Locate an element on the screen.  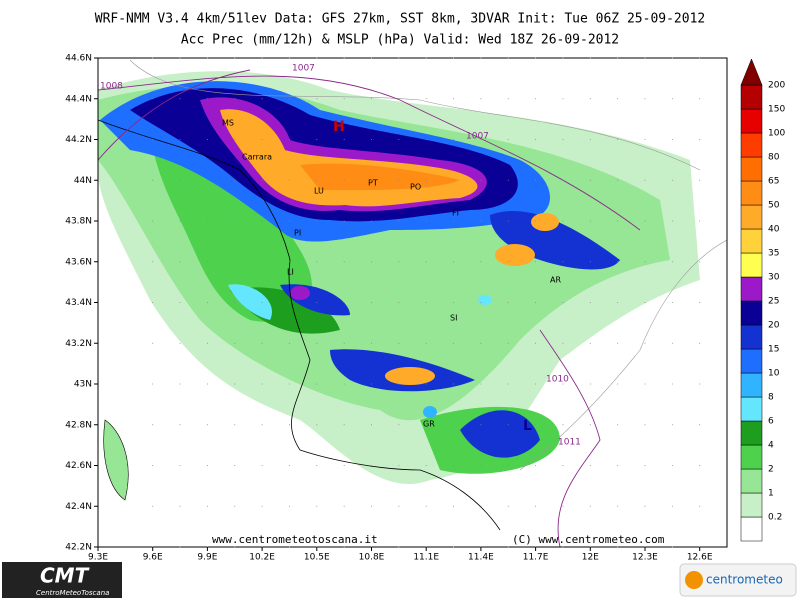
colorbar-label: 8 is located at coordinates (771, 398).